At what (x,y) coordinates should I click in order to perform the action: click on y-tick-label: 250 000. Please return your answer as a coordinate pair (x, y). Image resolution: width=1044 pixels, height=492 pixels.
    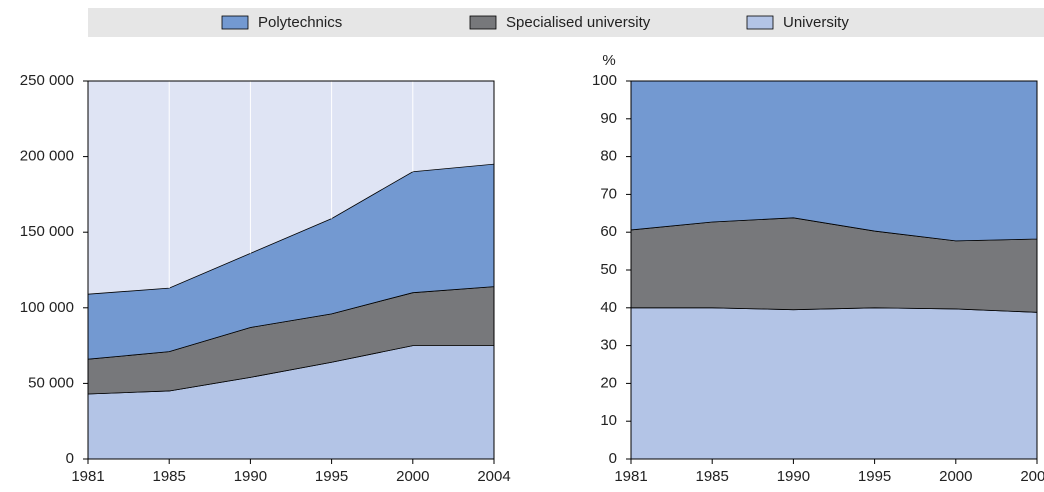
    Looking at the image, I should click on (47, 80).